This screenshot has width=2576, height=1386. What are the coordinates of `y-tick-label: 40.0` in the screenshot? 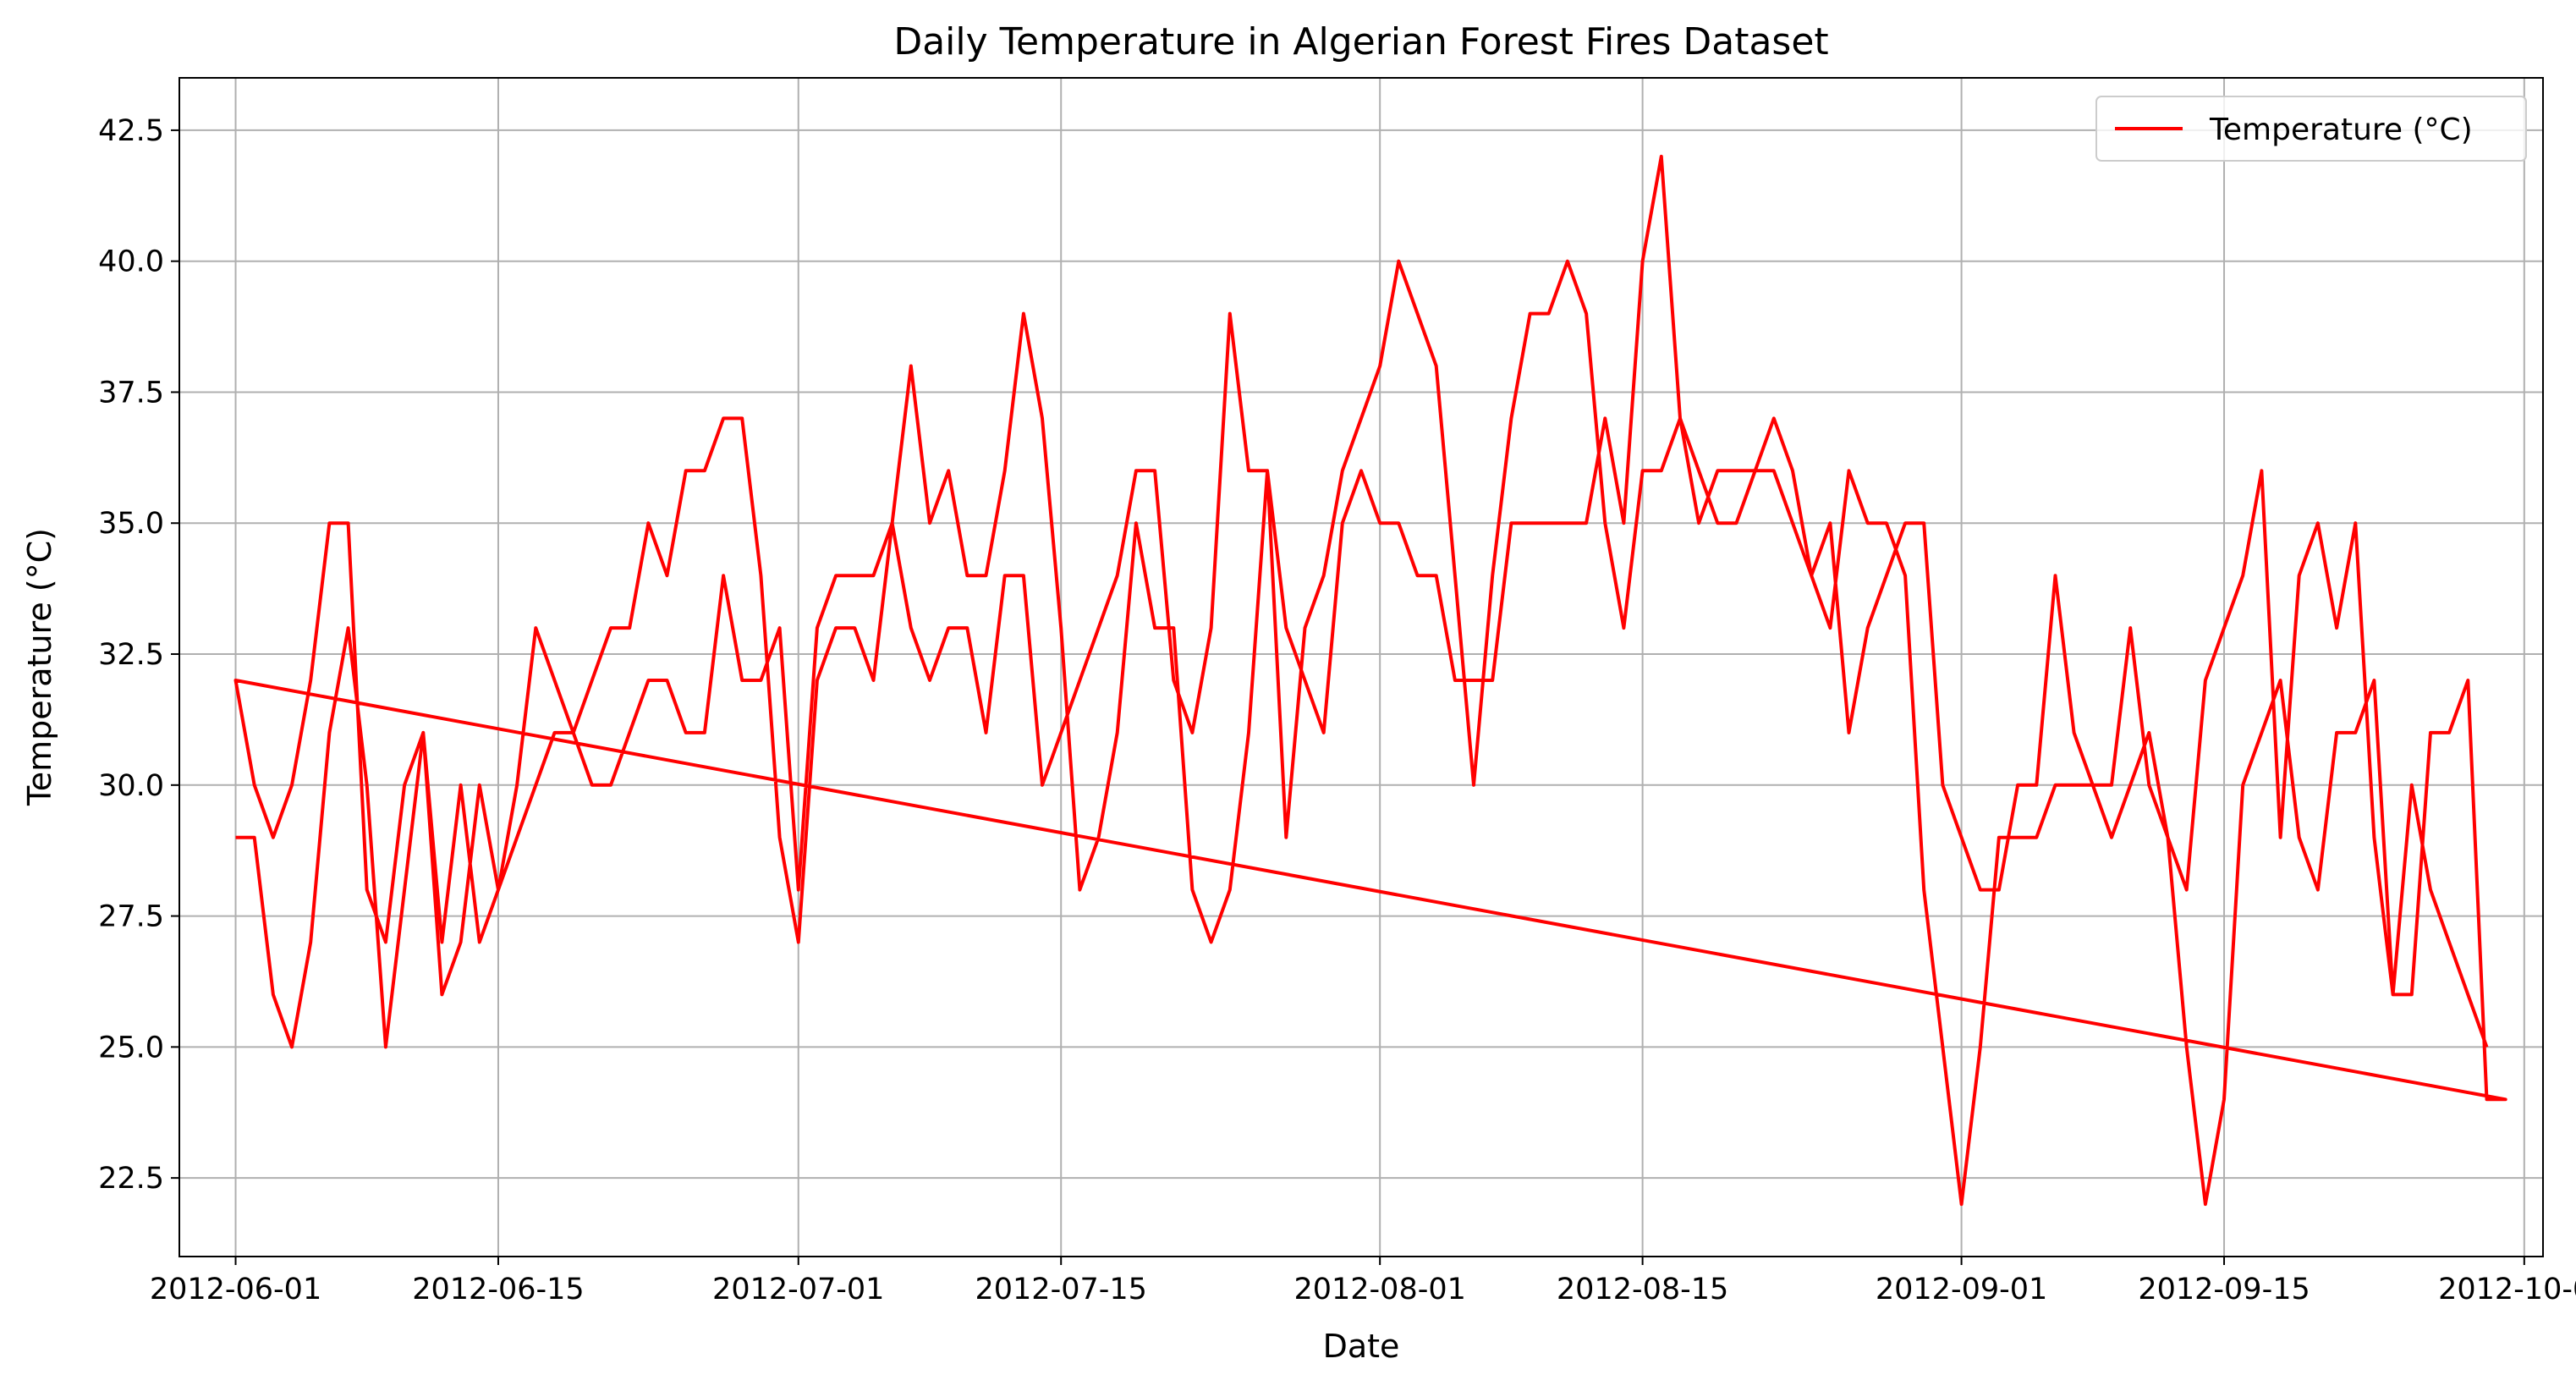 It's located at (131, 262).